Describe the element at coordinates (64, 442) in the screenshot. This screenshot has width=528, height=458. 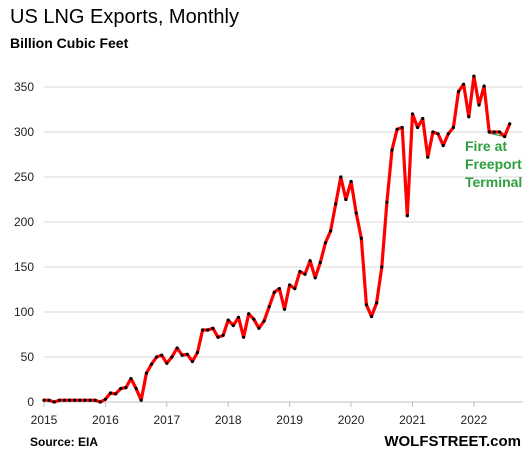
I see `source-label: Source: EIA` at that location.